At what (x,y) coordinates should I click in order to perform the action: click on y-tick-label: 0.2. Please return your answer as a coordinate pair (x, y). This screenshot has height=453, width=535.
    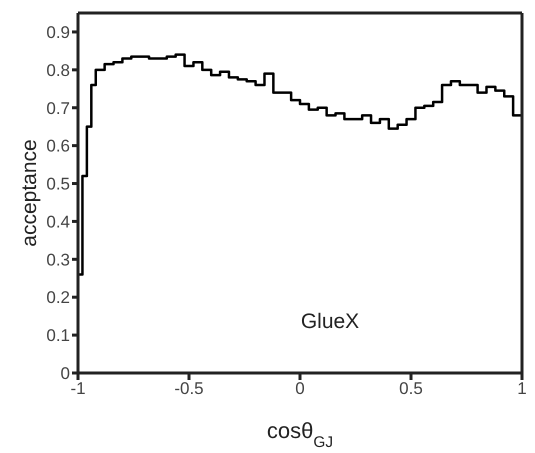
    Looking at the image, I should click on (58, 298).